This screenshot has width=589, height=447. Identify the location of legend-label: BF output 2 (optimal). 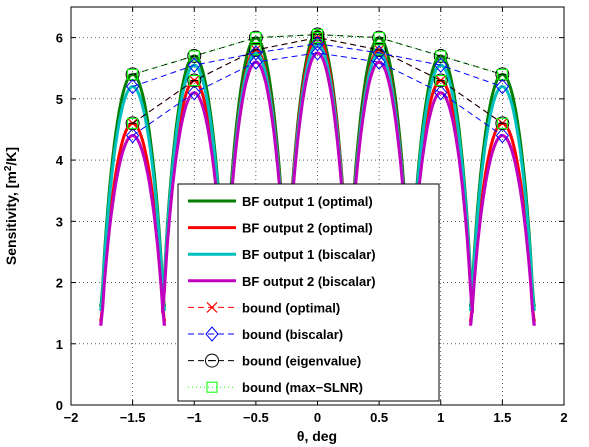
(307, 228).